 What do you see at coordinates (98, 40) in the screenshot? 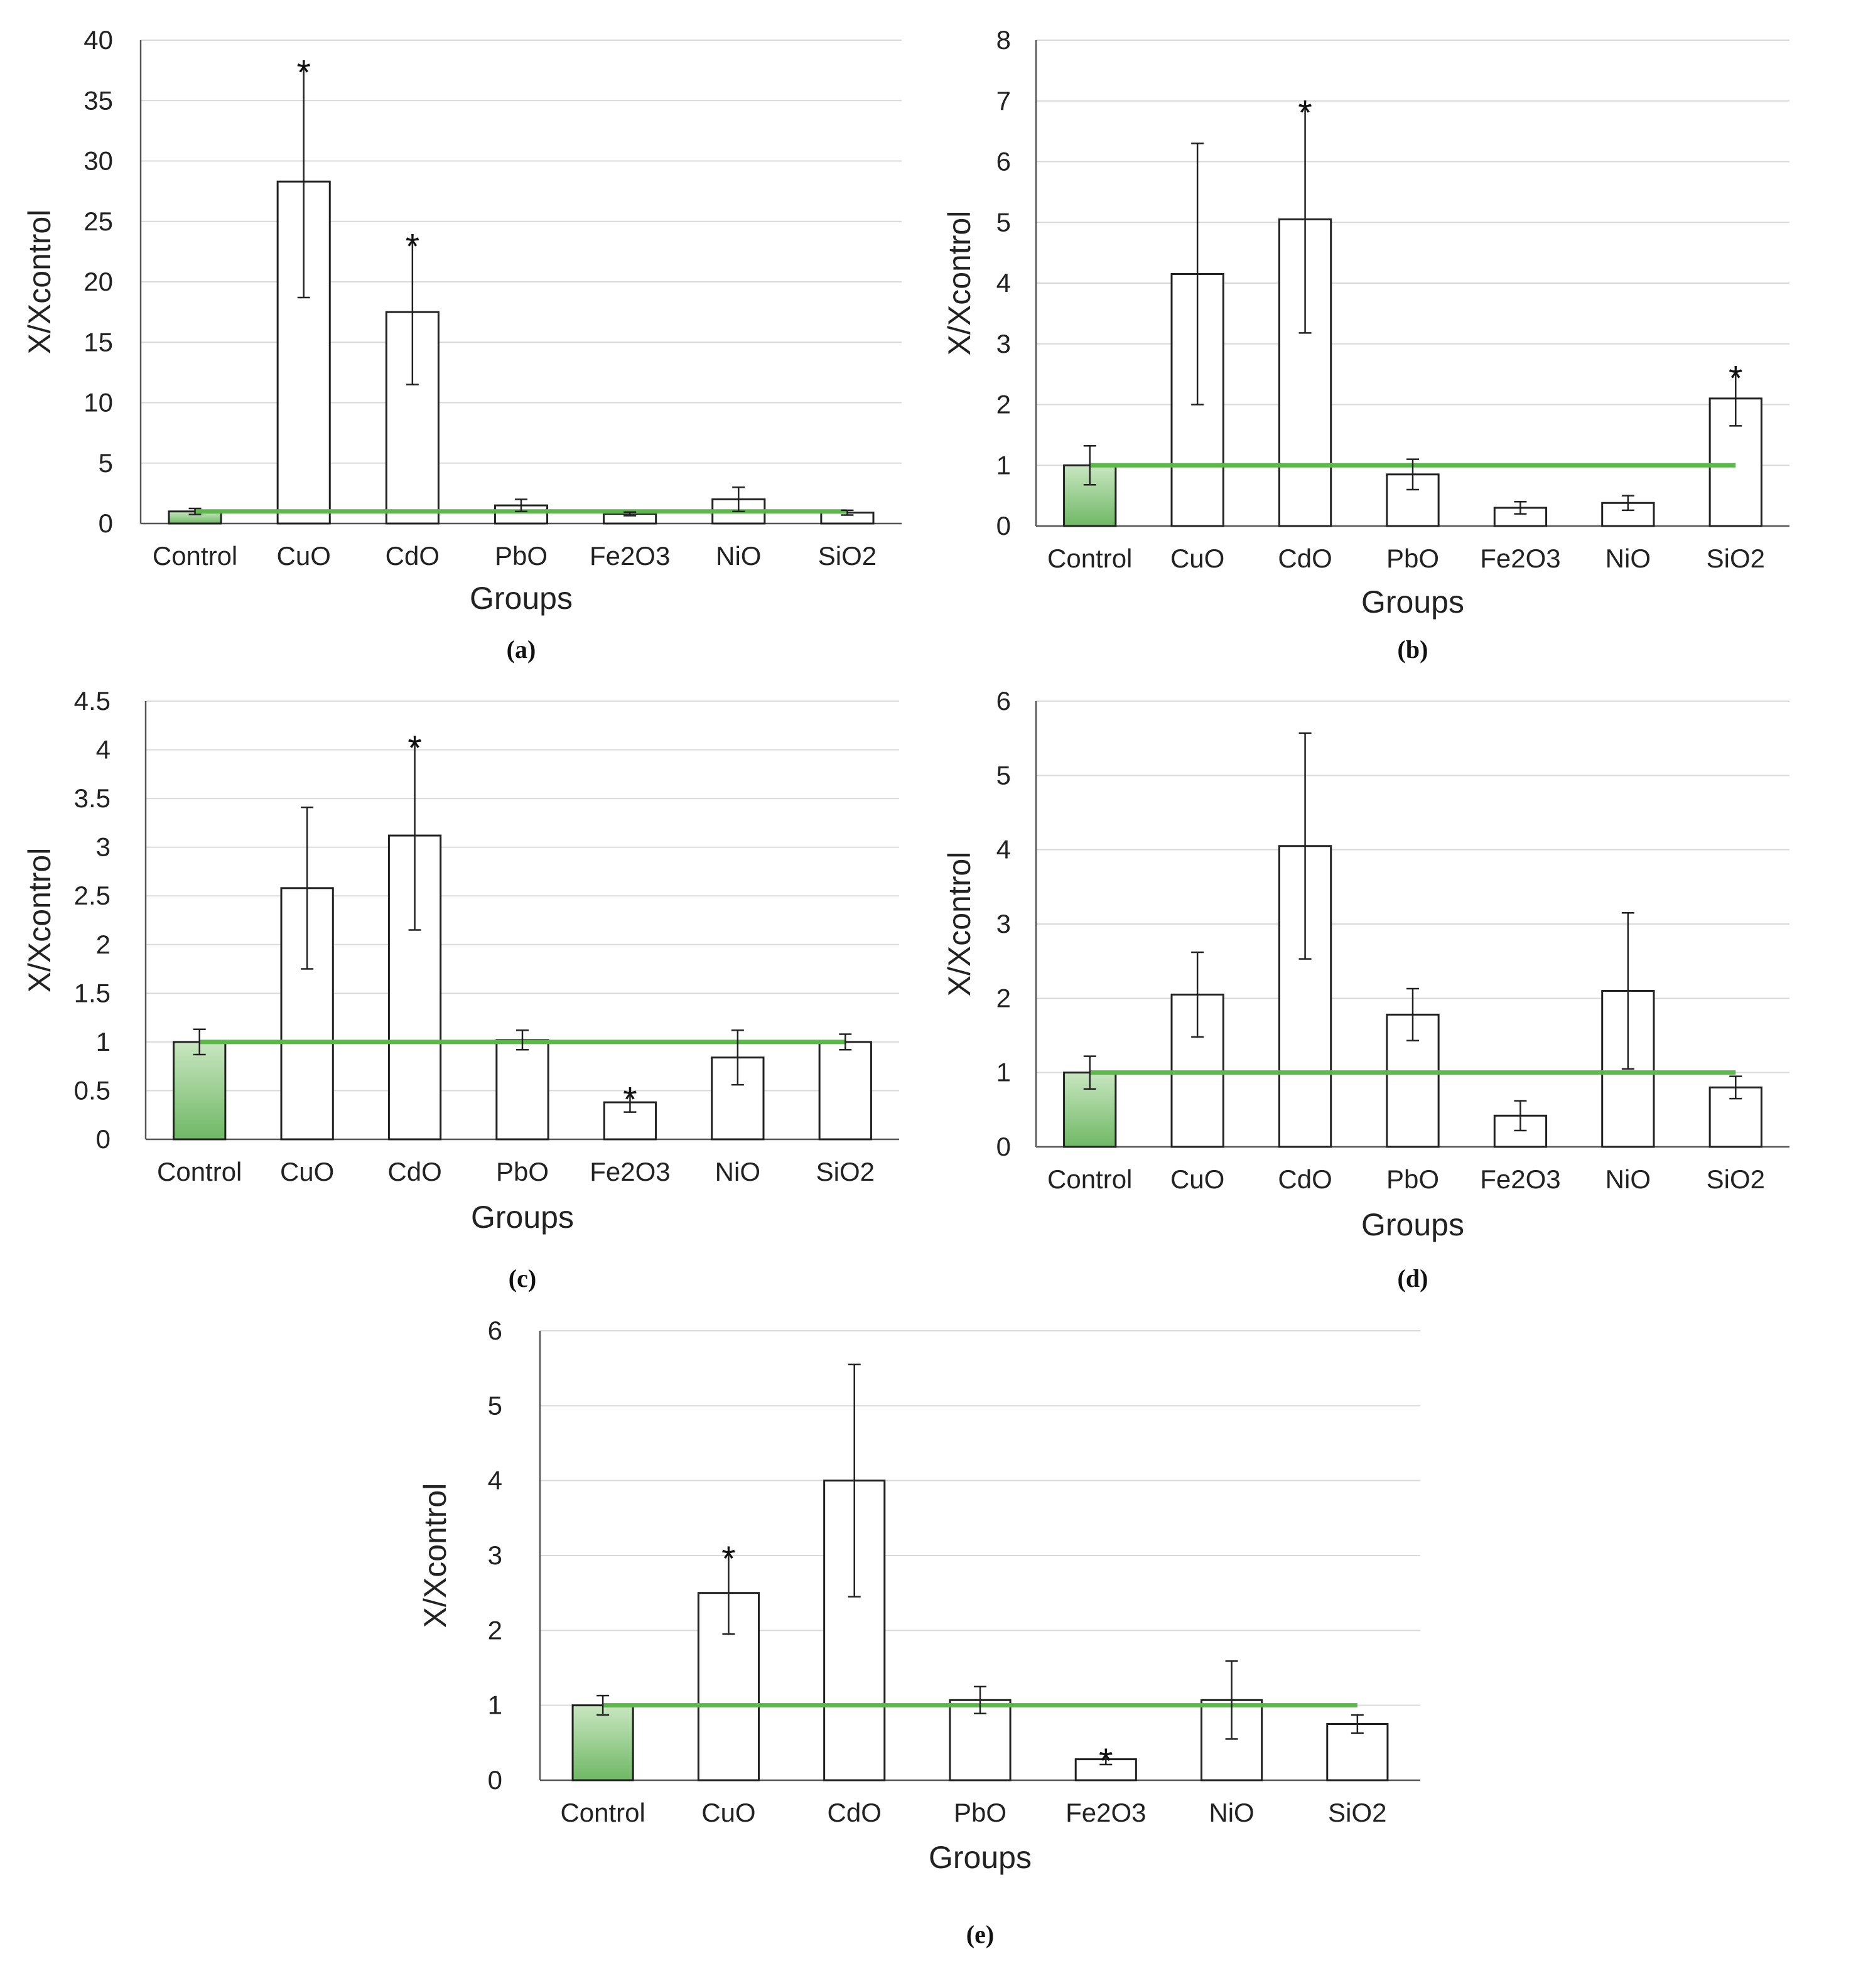
I see `y-tick-label: 40` at bounding box center [98, 40].